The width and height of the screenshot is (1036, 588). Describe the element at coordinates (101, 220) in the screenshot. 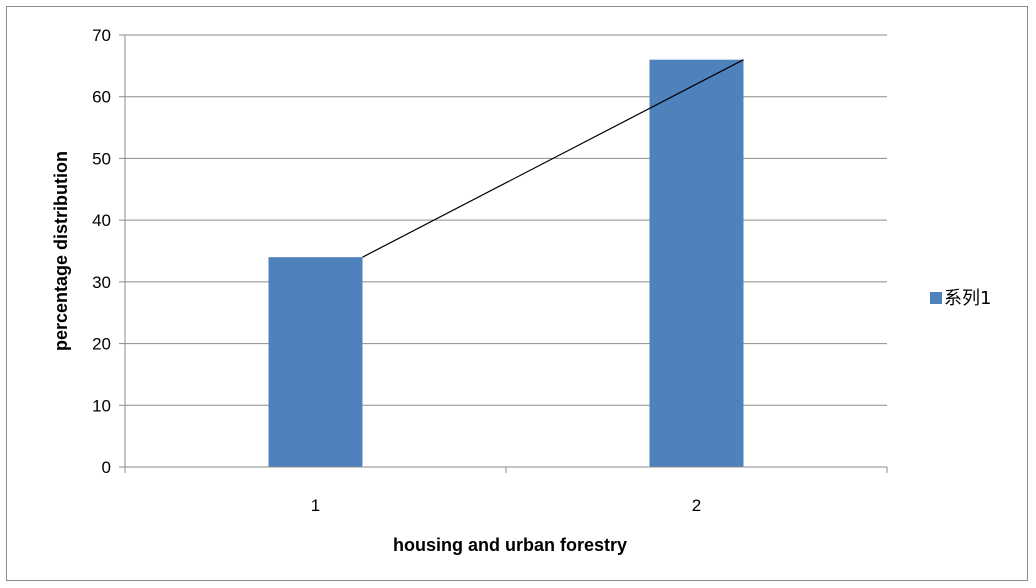

I see `y-tick-label: 40` at that location.